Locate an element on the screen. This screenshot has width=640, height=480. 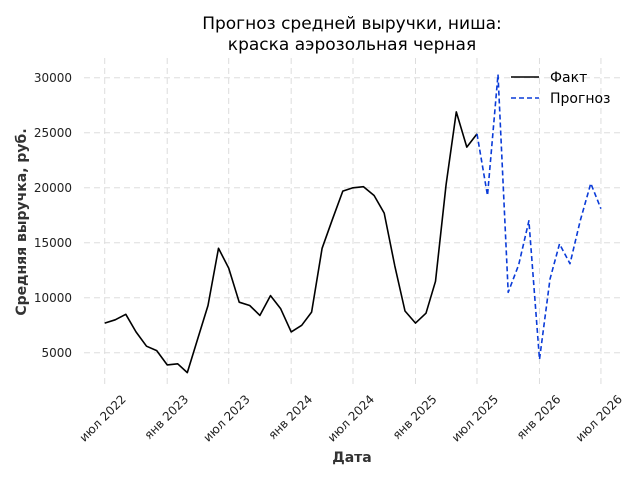
chart-title-line-2: краска аэрозольная черная is located at coordinates (352, 45).